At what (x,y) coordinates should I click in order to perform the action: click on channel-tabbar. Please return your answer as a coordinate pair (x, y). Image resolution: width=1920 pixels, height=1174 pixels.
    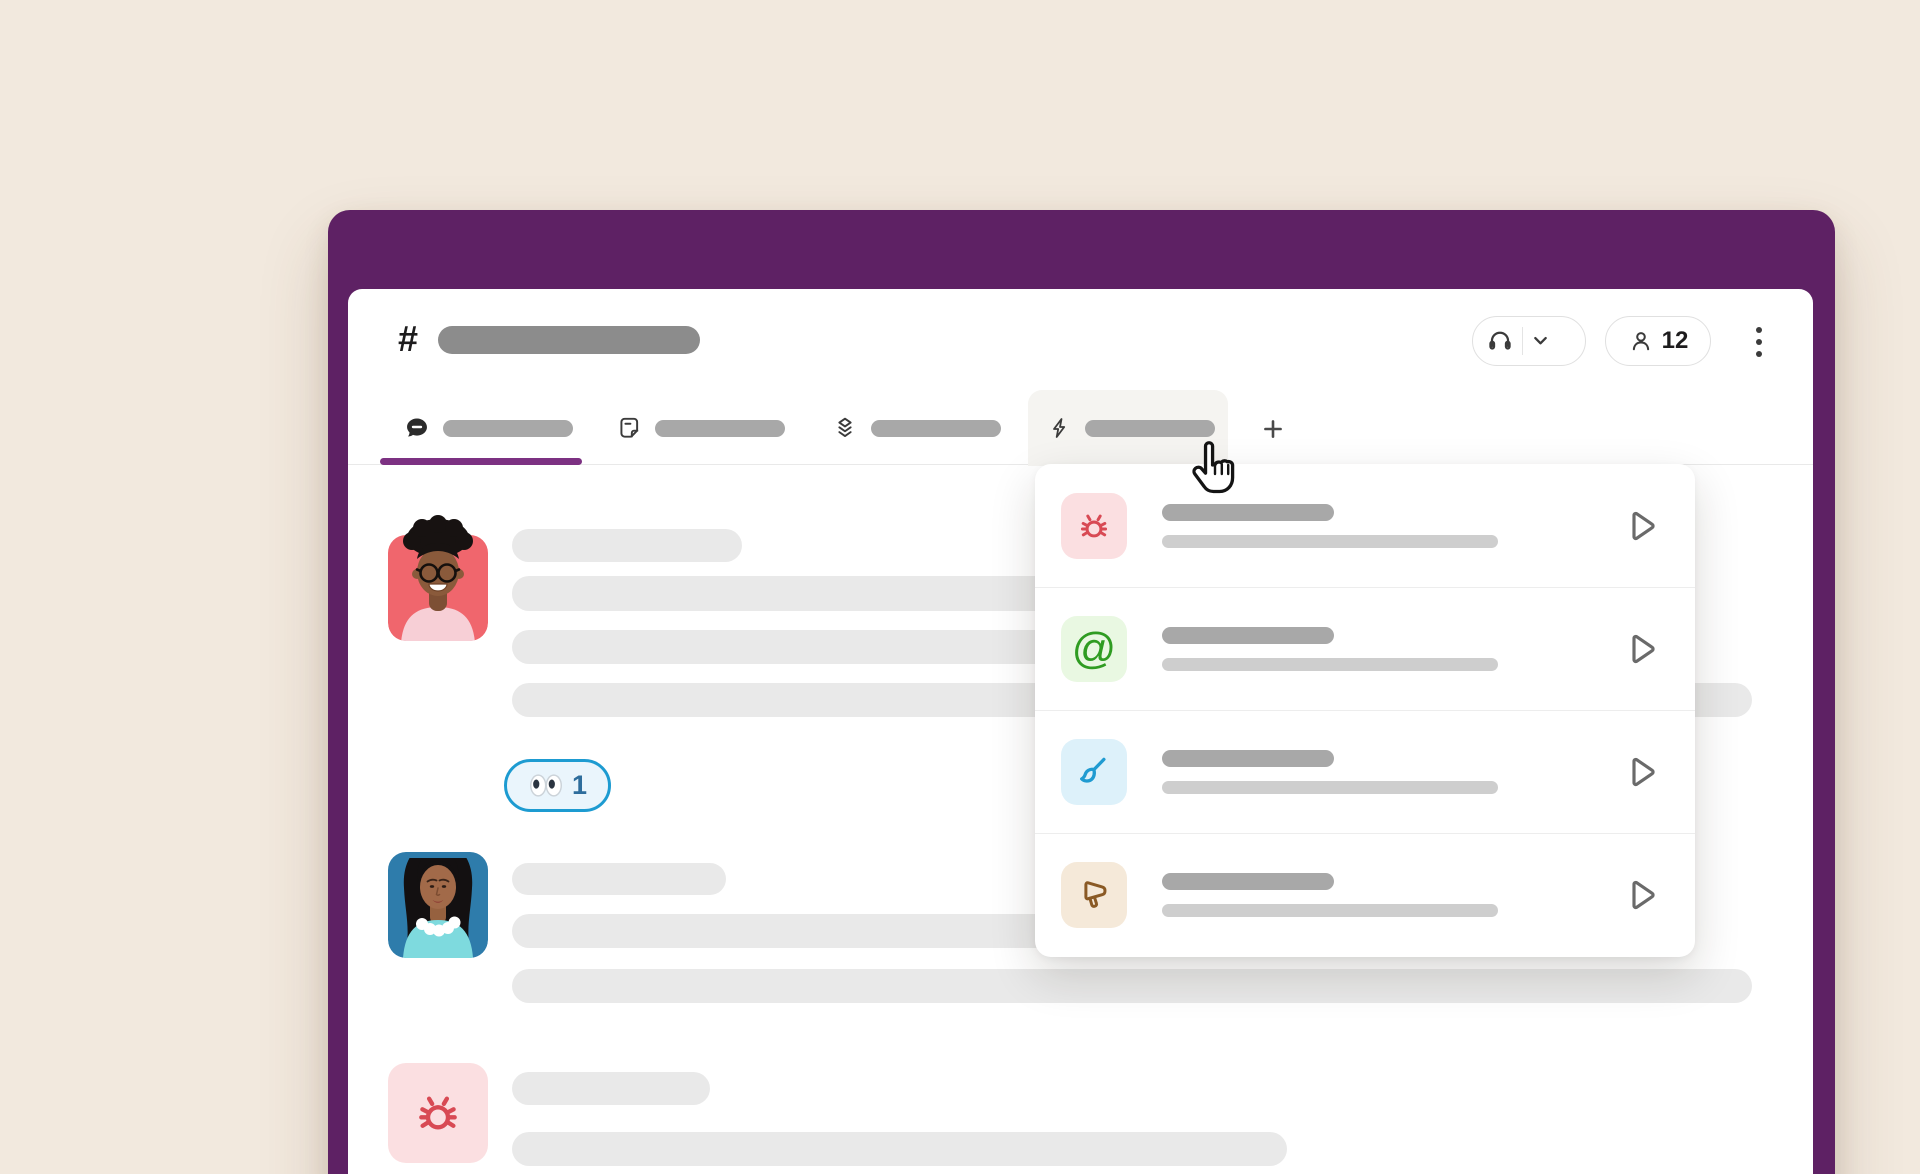
    Looking at the image, I should click on (1080, 428).